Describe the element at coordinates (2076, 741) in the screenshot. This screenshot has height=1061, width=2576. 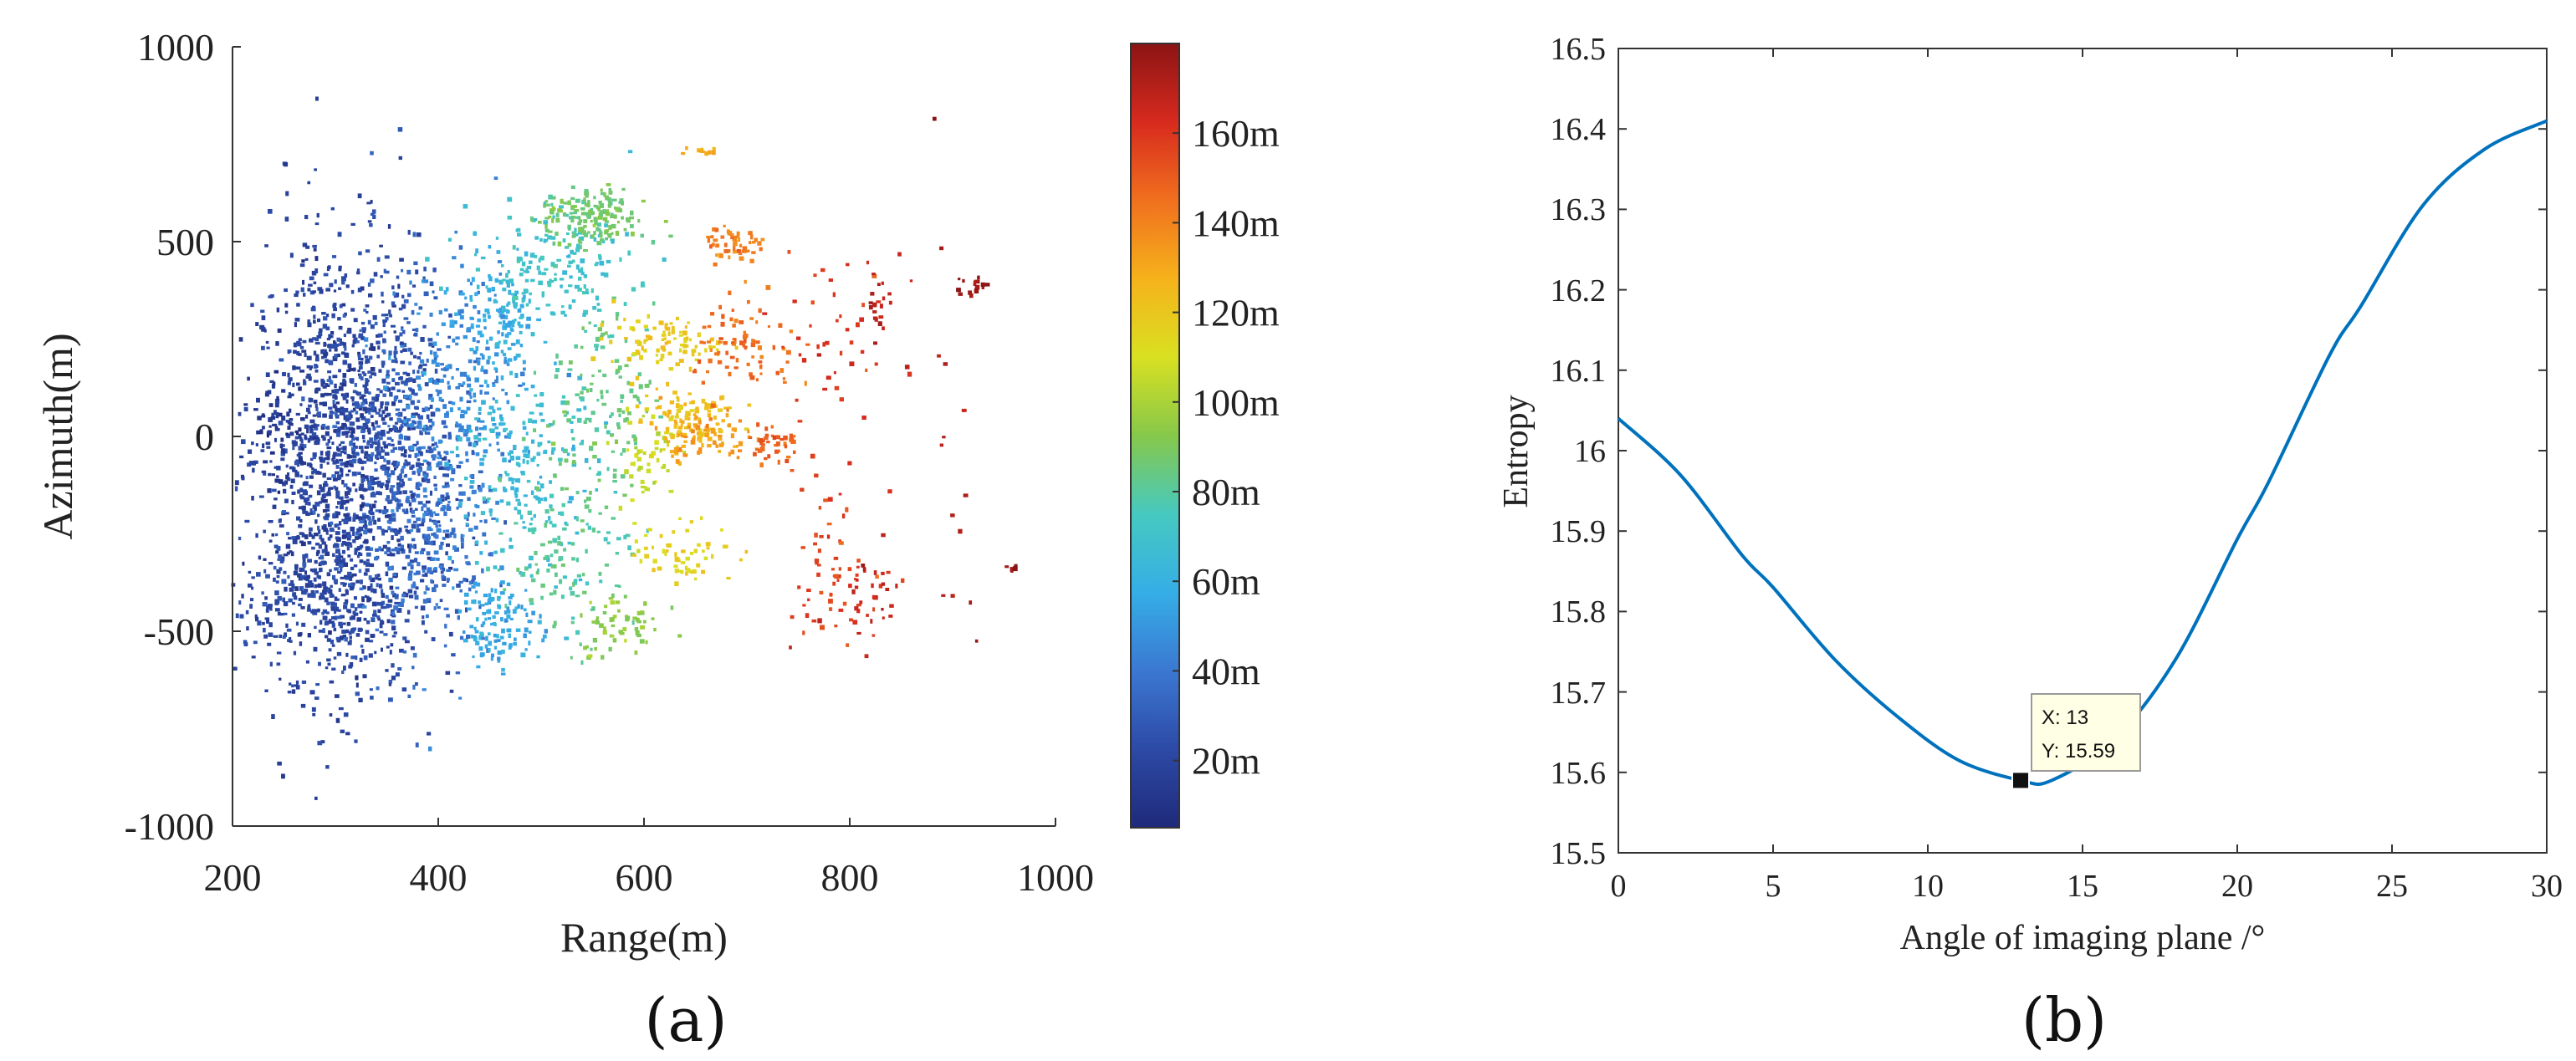
I see `datatip: X: 13 Y: 15.59` at that location.